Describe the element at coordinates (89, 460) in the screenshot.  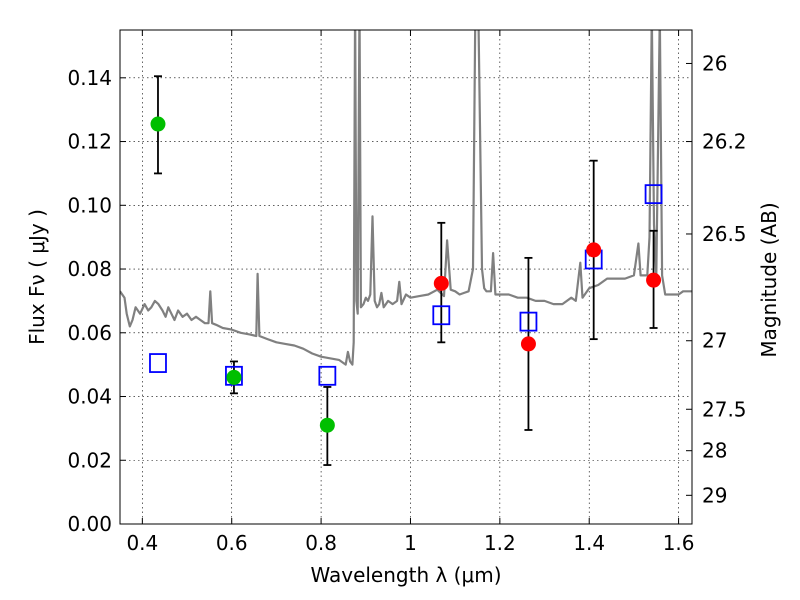
I see `y-tick-label: 0.02` at that location.